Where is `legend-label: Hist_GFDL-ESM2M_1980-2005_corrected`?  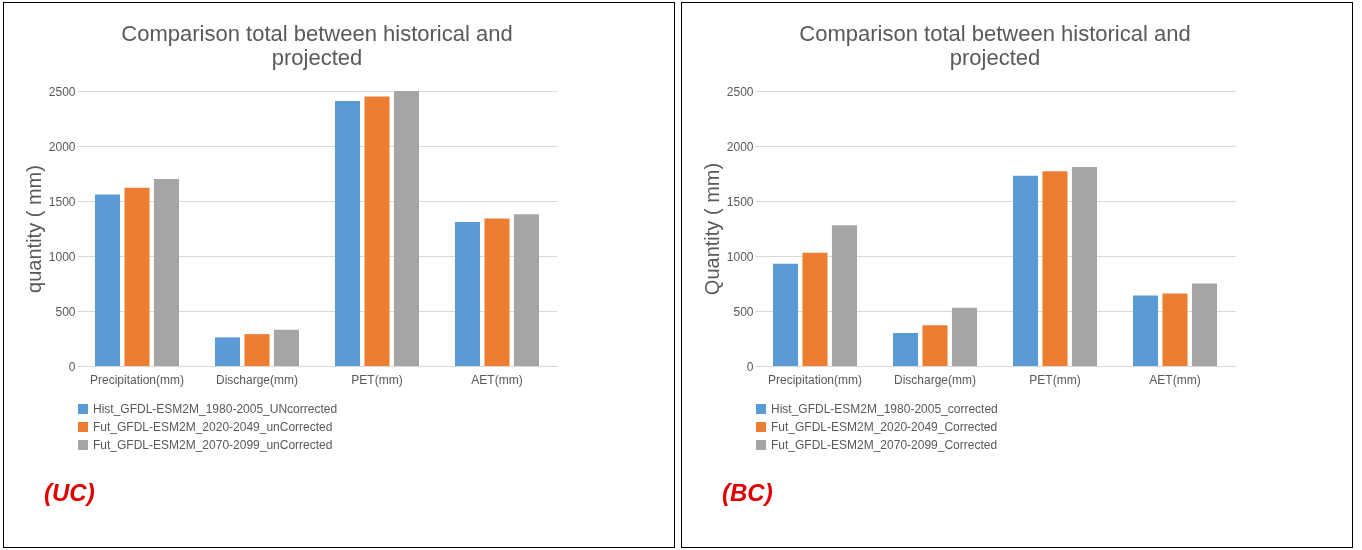
legend-label: Hist_GFDL-ESM2M_1980-2005_corrected is located at coordinates (884, 409).